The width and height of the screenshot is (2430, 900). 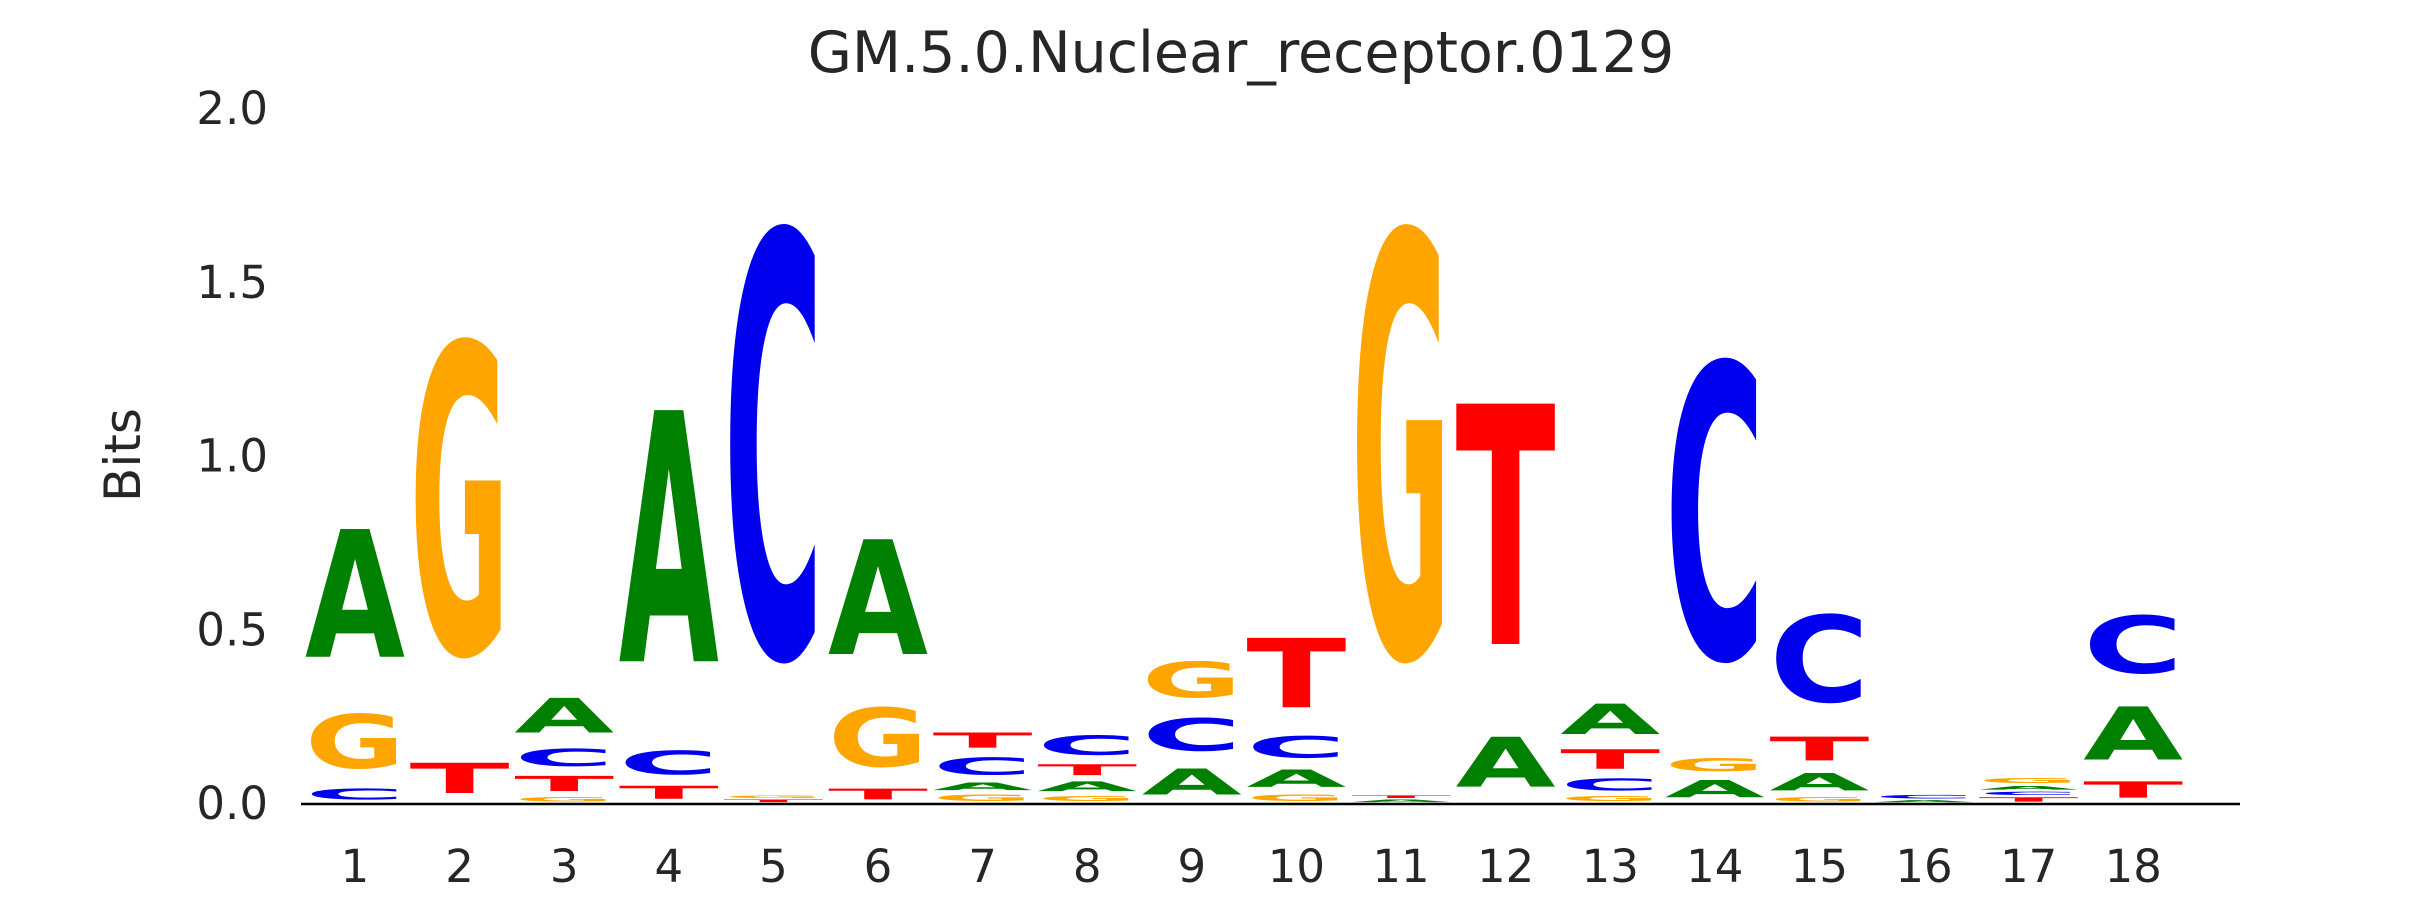 What do you see at coordinates (668, 866) in the screenshot?
I see `x-tick-label: 4` at bounding box center [668, 866].